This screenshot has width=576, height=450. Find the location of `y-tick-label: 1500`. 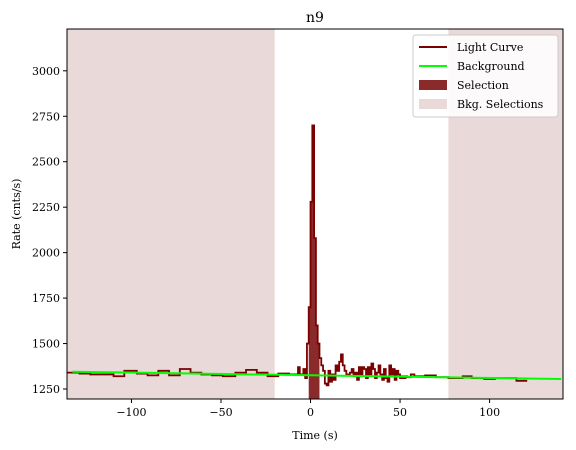

y-tick-label: 1500 is located at coordinates (46, 344).